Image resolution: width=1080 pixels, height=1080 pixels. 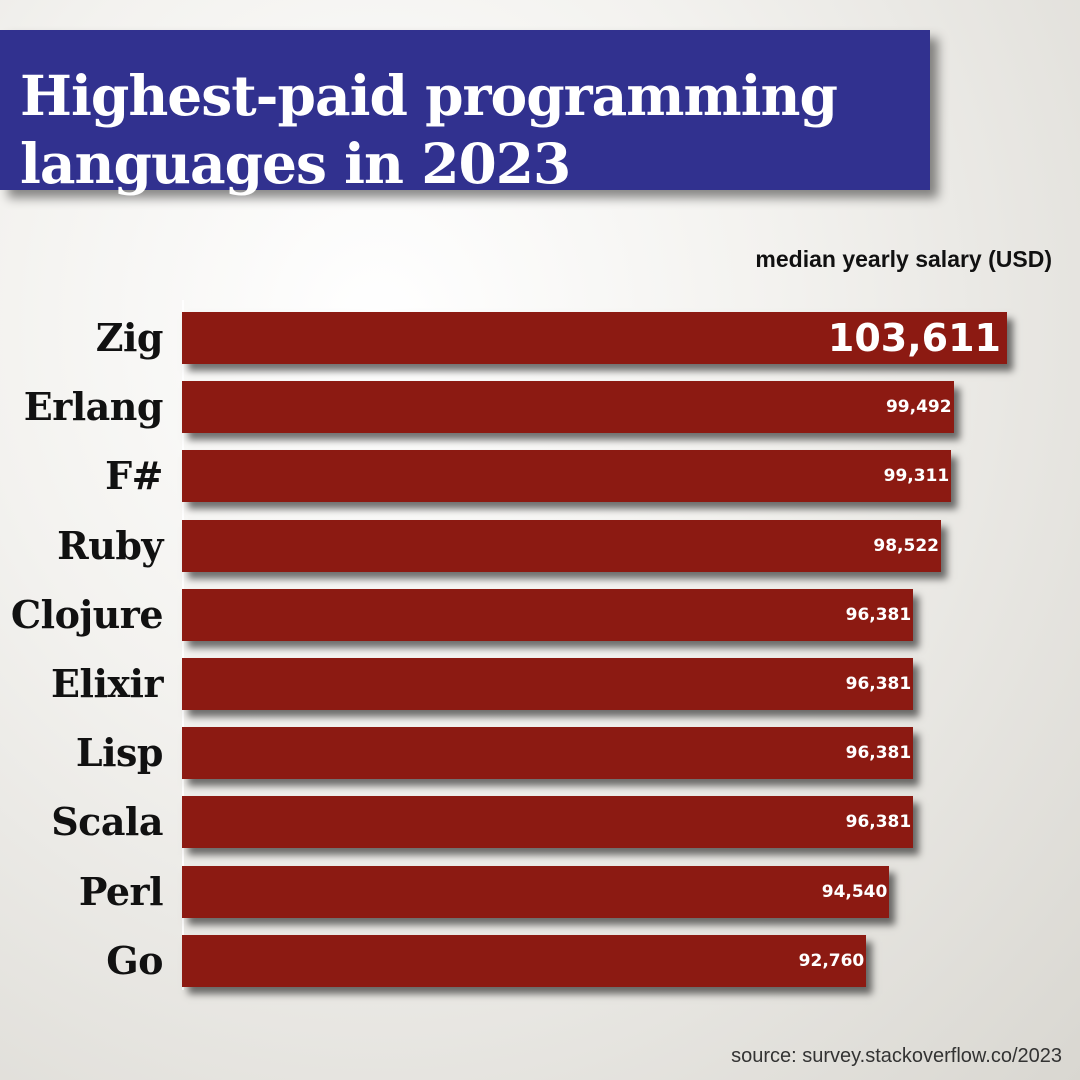 What do you see at coordinates (918, 407) in the screenshot?
I see `value-label: 99,492` at bounding box center [918, 407].